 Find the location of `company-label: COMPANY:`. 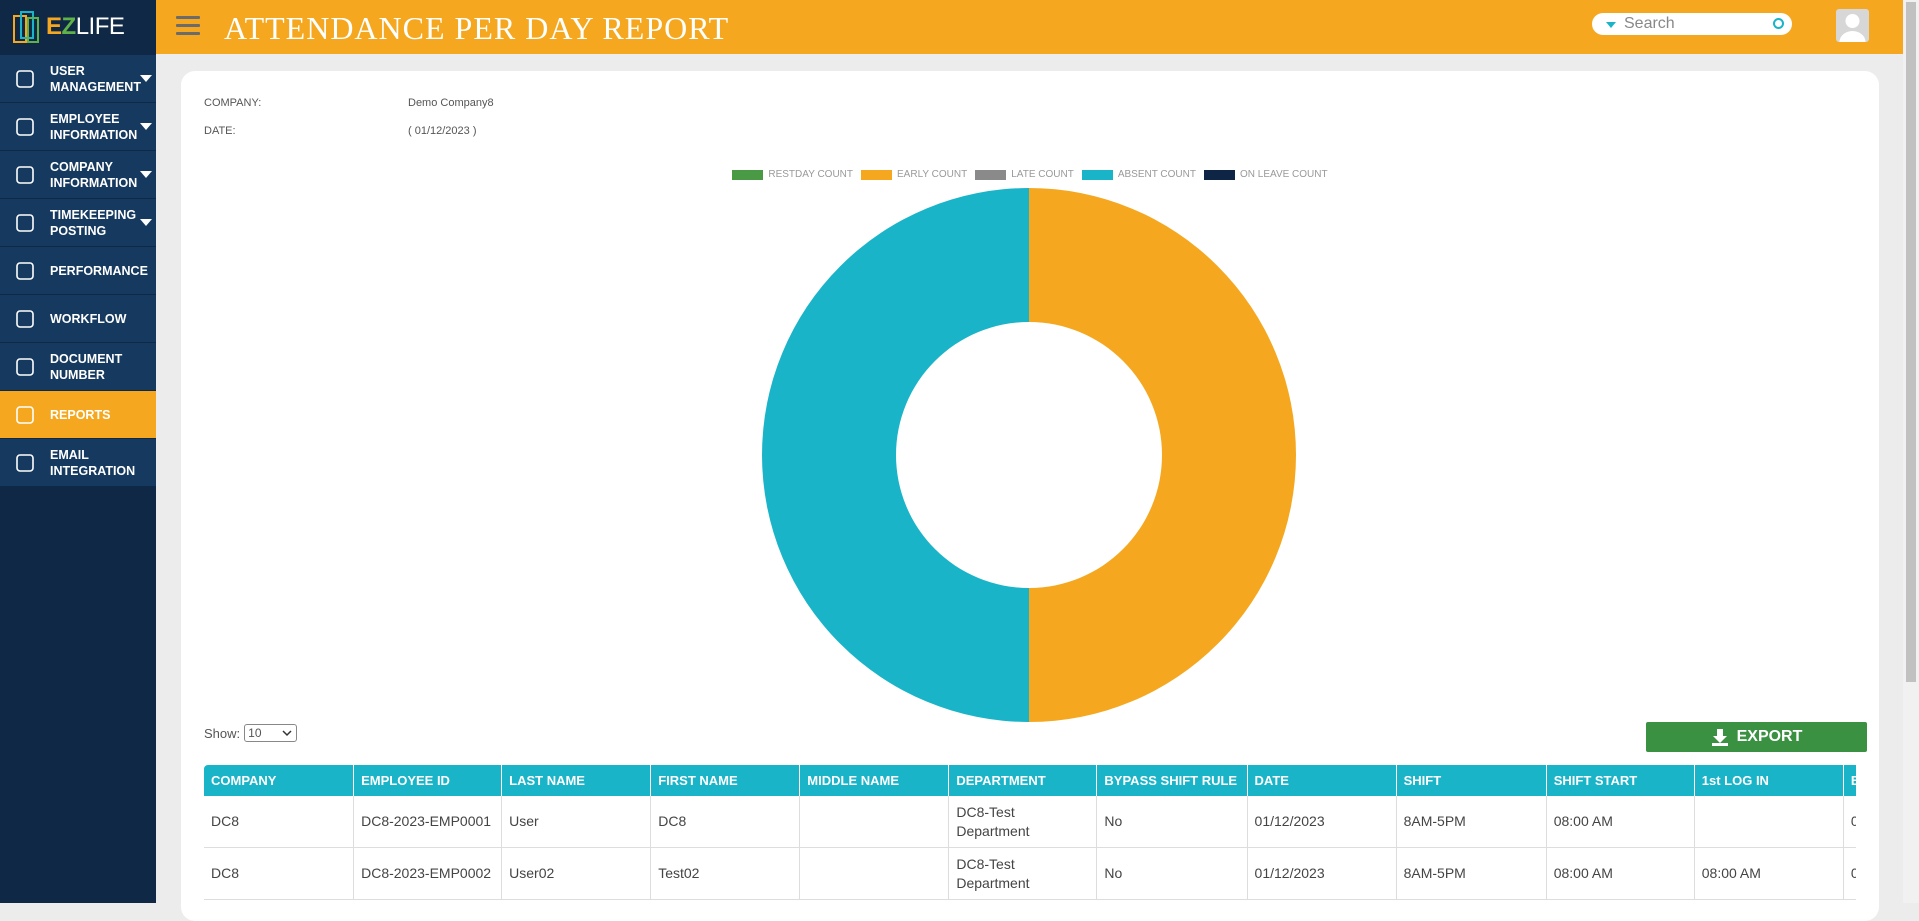

company-label: COMPANY: is located at coordinates (233, 103).